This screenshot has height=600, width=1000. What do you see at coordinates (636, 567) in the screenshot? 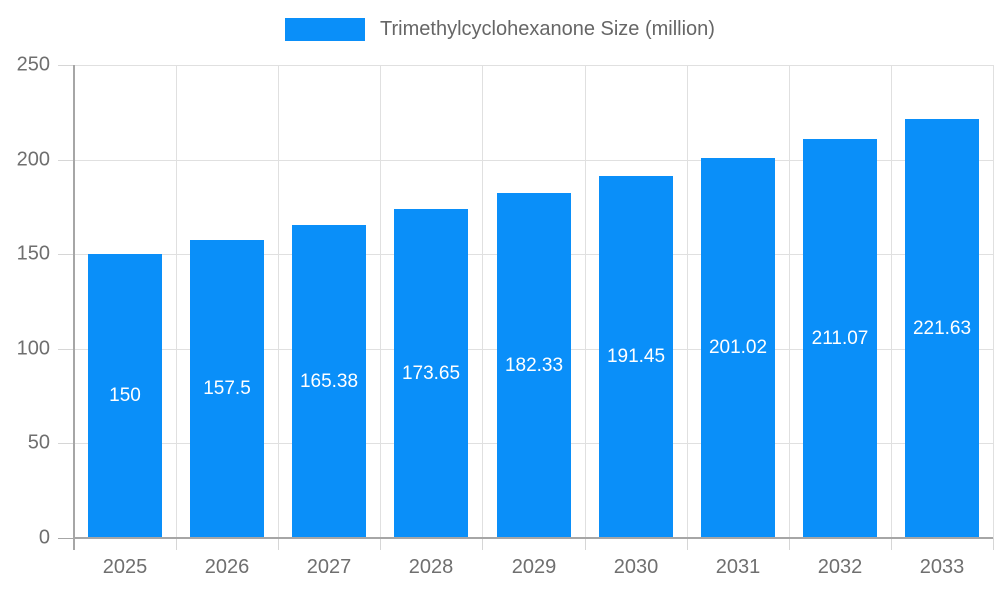
I see `x-tick-label: 2030` at bounding box center [636, 567].